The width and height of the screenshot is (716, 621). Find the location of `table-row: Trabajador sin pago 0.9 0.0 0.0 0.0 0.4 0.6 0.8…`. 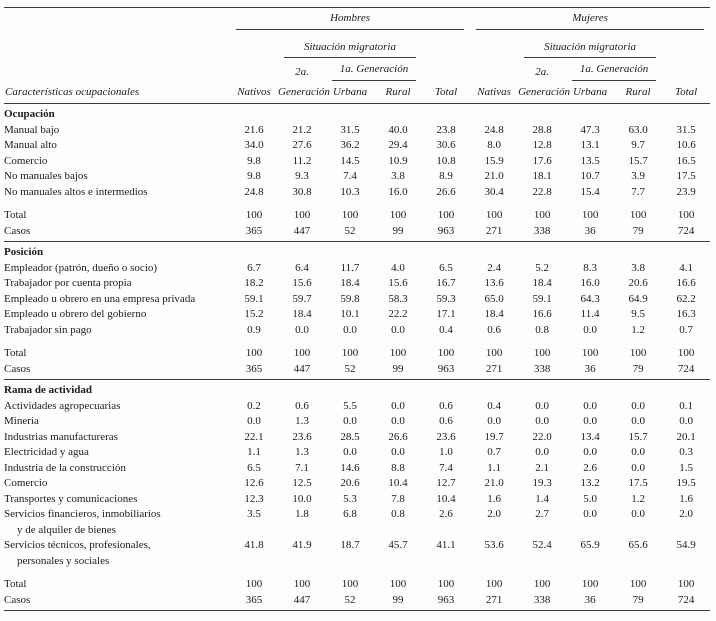

table-row: Trabajador sin pago 0.9 0.0 0.0 0.0 0.4 0.6 0.8… is located at coordinates (357, 331).